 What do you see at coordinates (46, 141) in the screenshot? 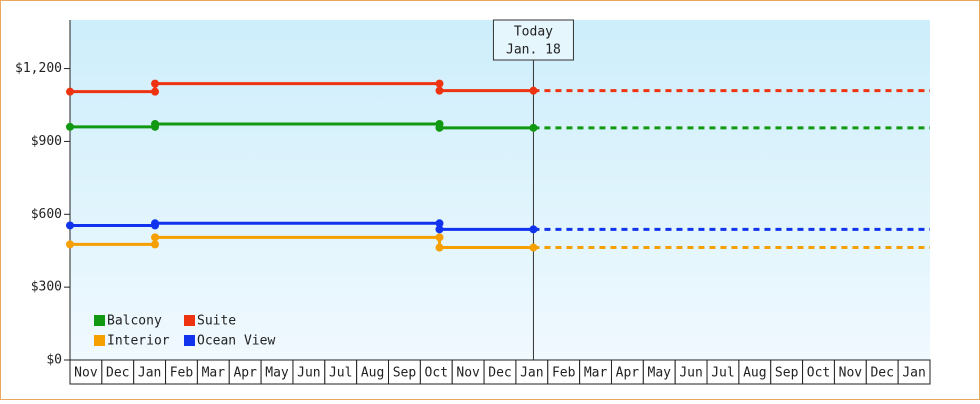
I see `y-tick-label: $900` at bounding box center [46, 141].